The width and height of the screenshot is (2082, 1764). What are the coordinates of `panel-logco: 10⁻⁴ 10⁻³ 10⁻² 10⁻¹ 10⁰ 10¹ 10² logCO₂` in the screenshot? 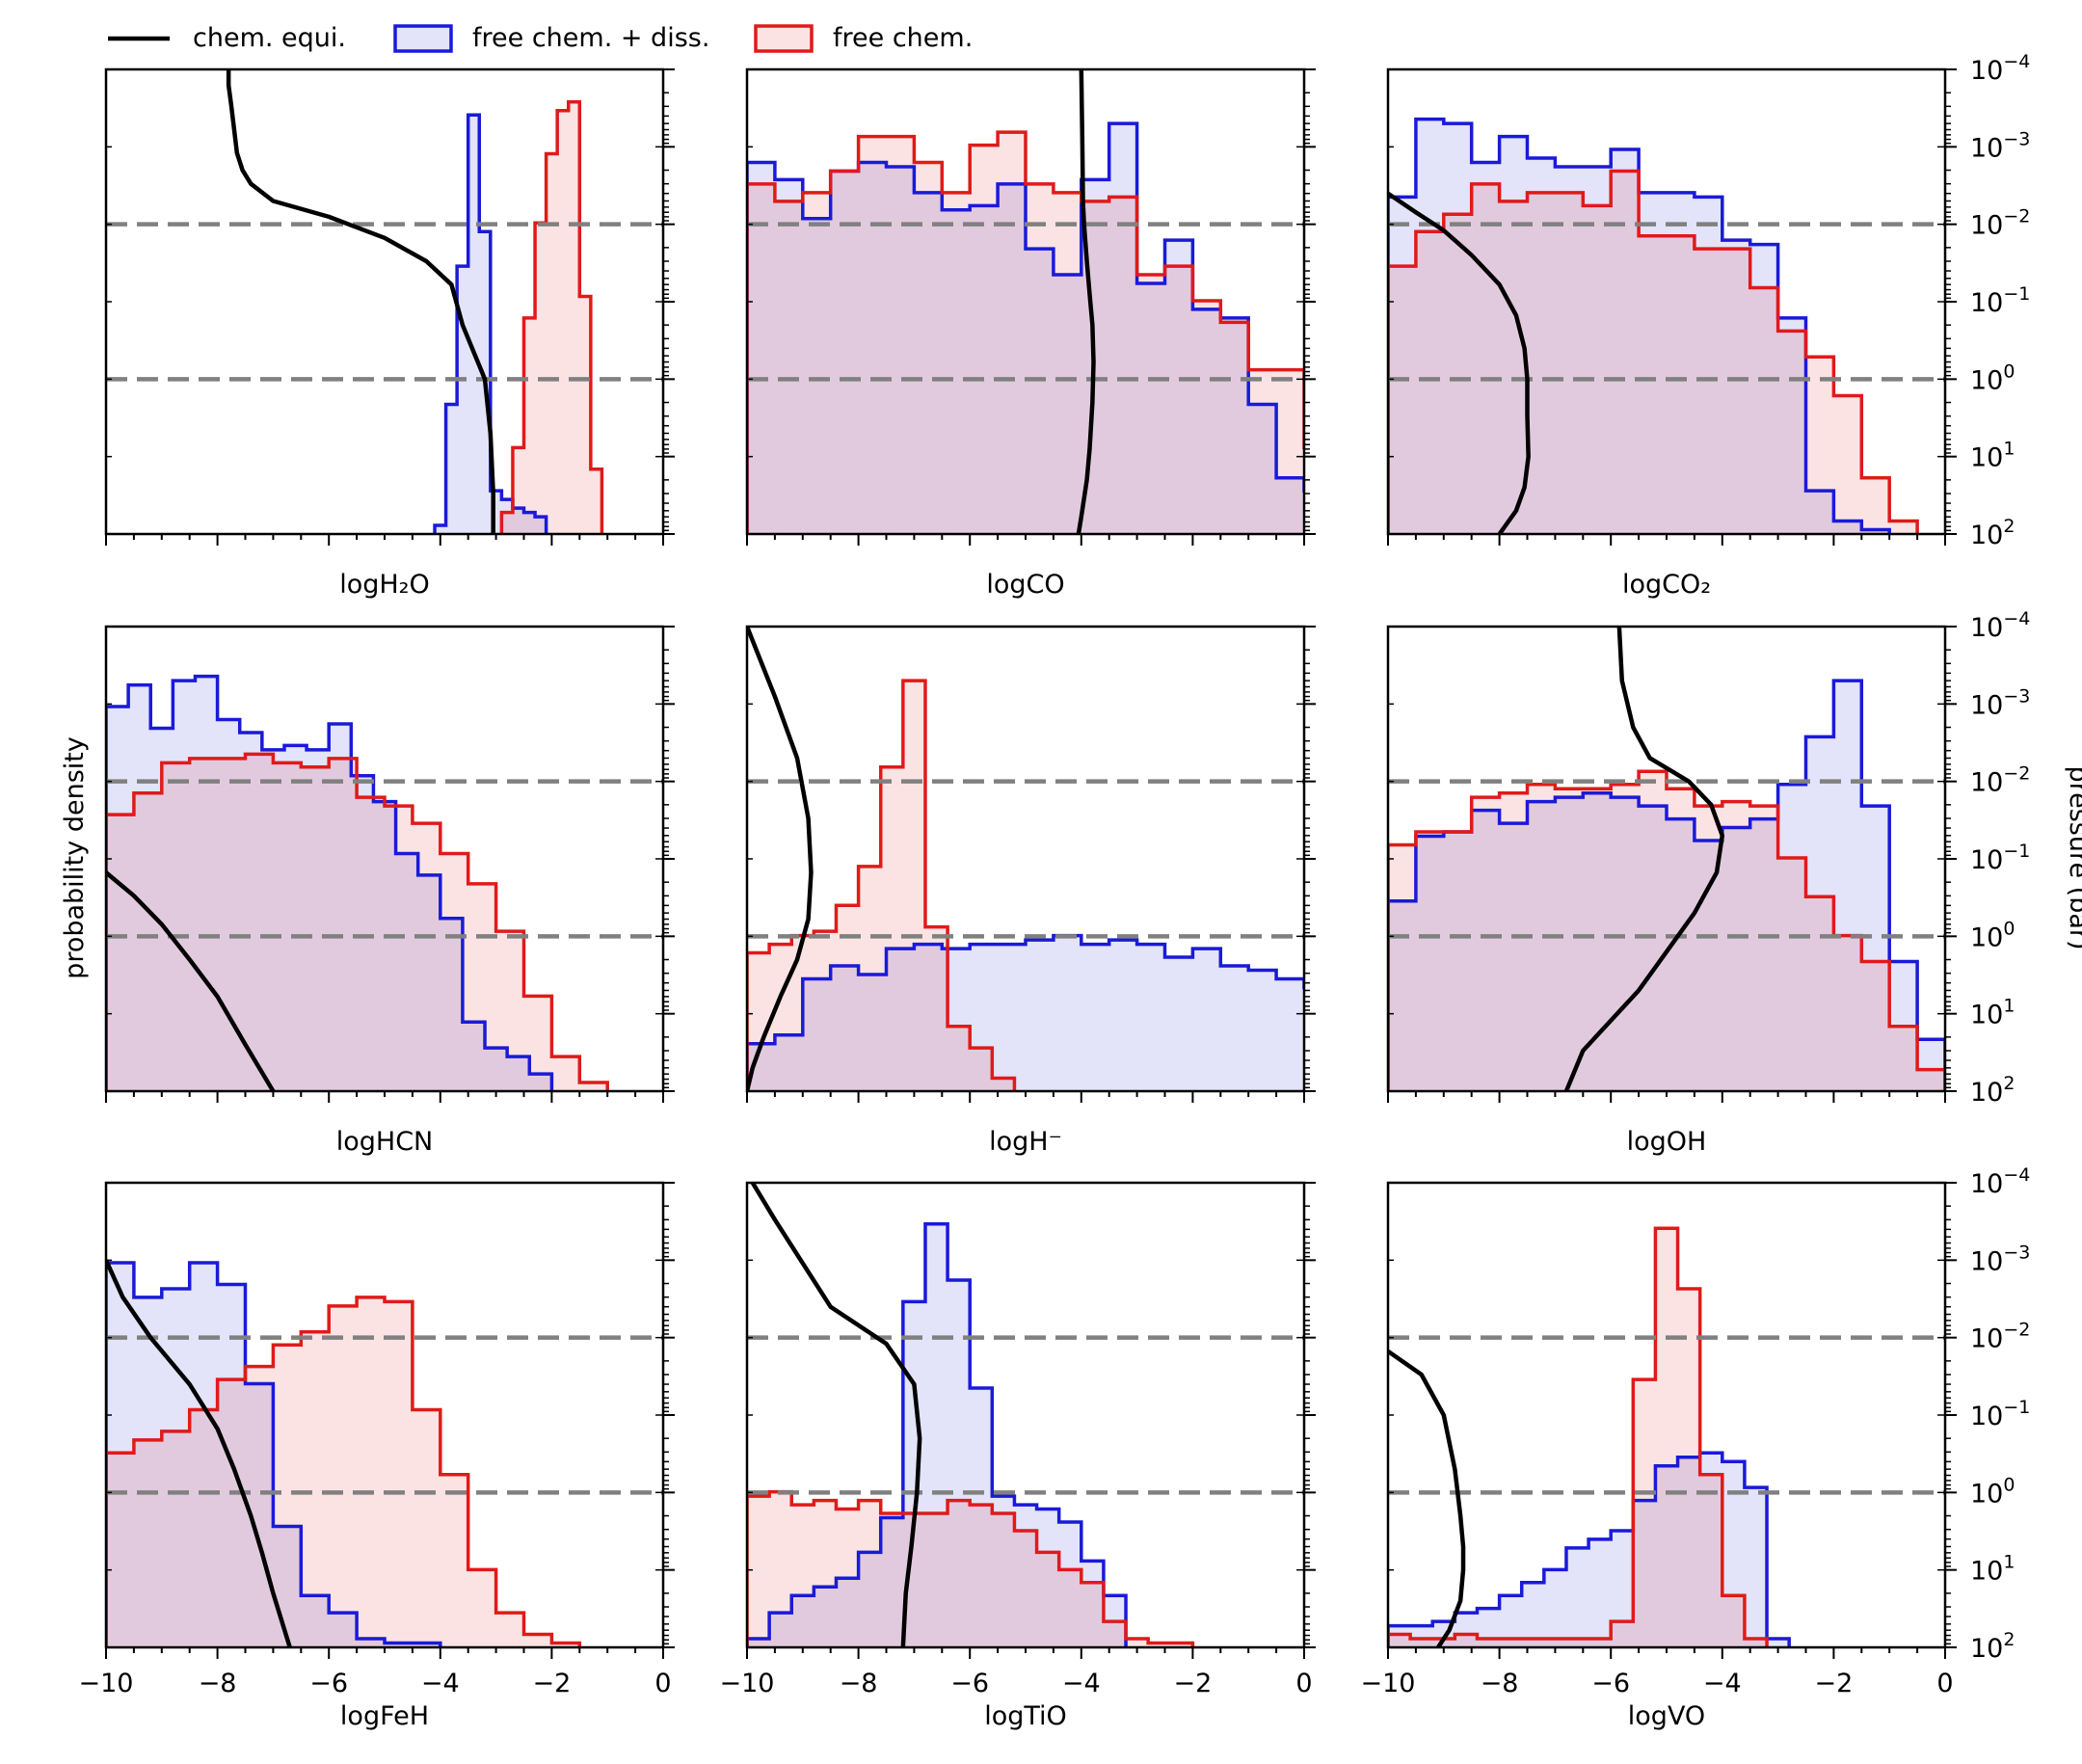 It's located at (1708, 325).